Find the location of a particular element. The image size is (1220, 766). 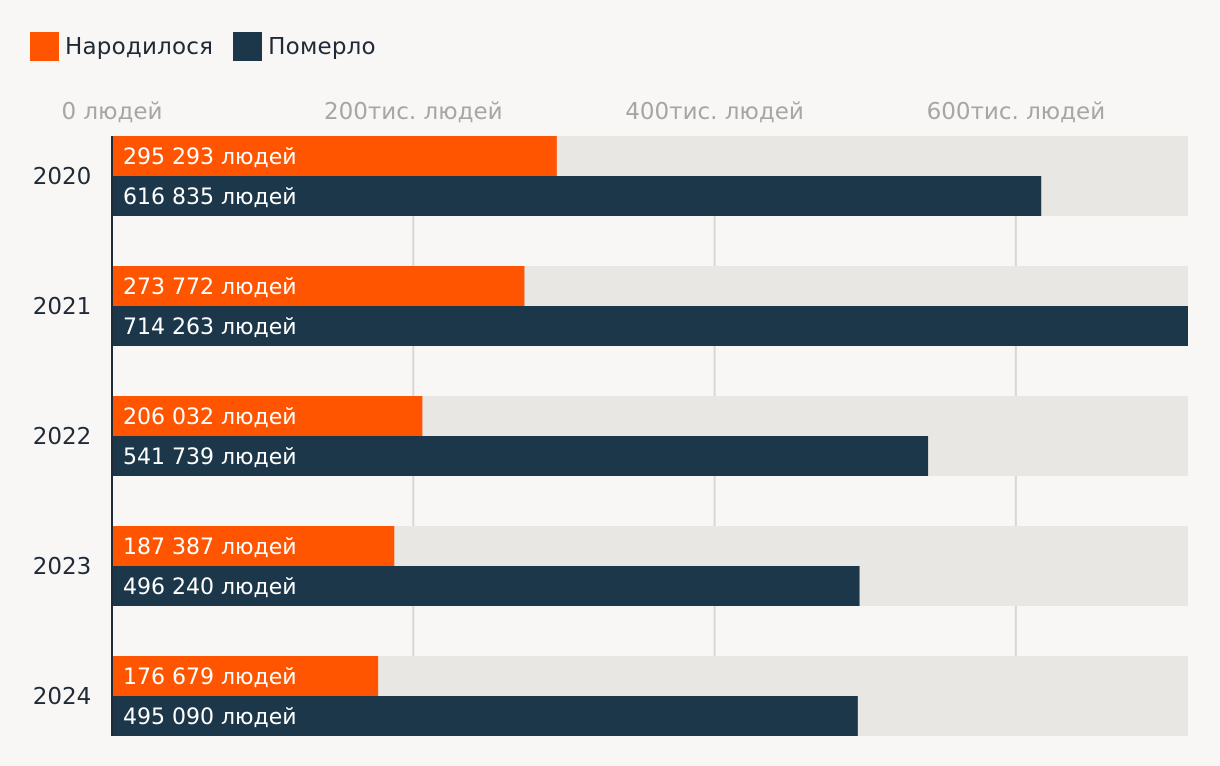

bar-born-2024 is located at coordinates (245, 676).